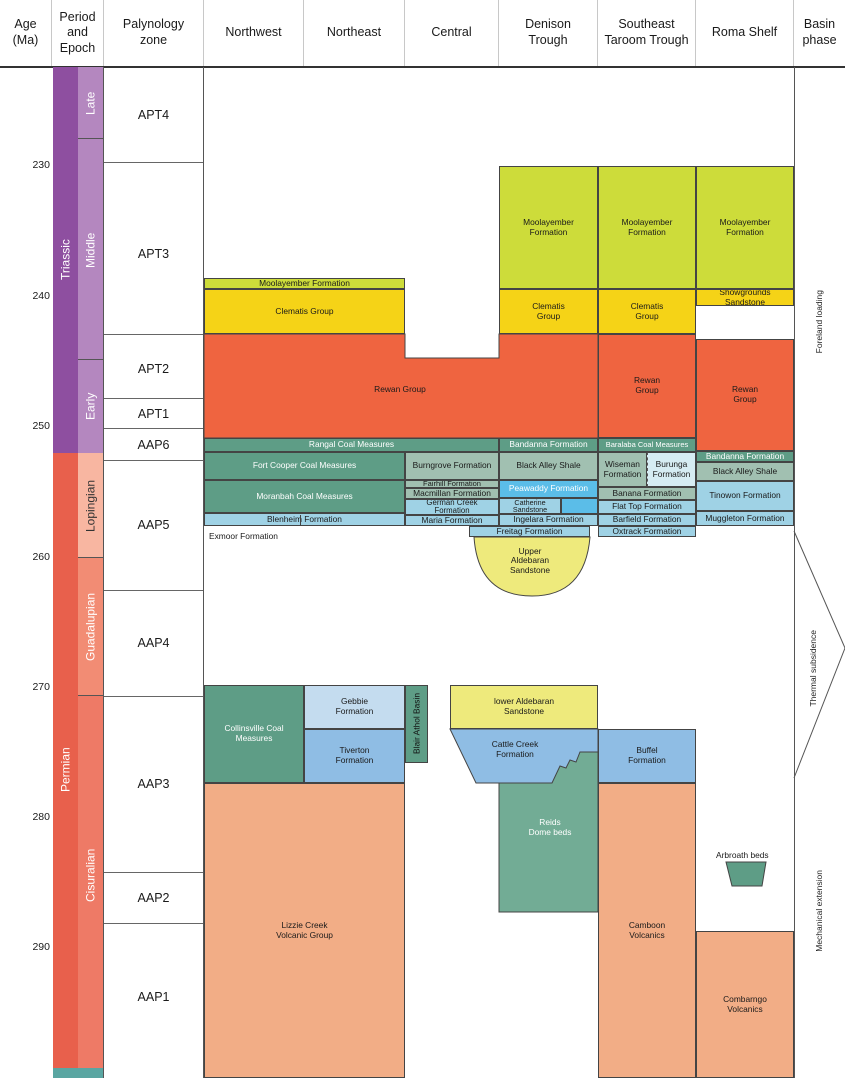 This screenshot has width=845, height=1078. Describe the element at coordinates (416, 724) in the screenshot. I see `unit-blair-athol-basin` at that location.